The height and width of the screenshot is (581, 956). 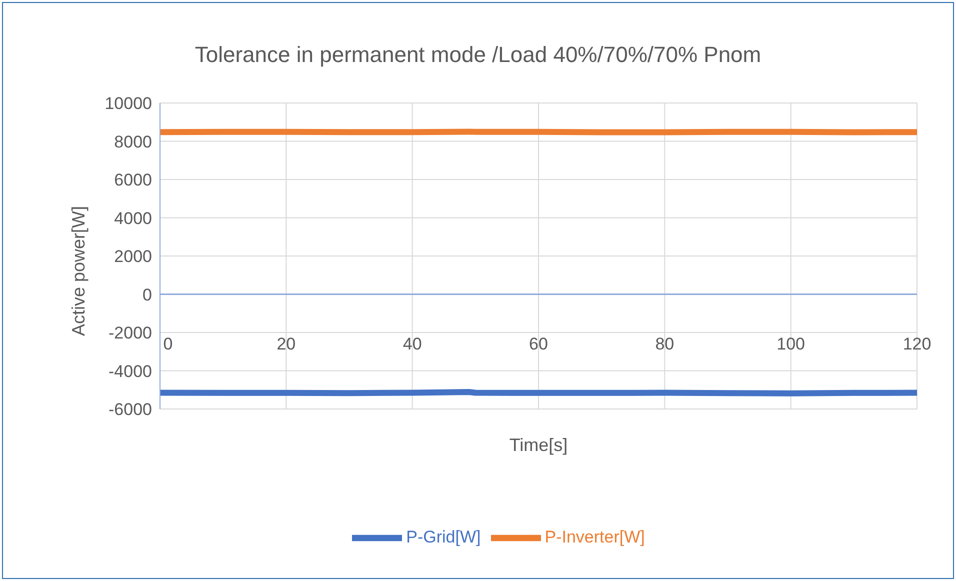 What do you see at coordinates (130, 410) in the screenshot?
I see `y-tick-label: -6000` at bounding box center [130, 410].